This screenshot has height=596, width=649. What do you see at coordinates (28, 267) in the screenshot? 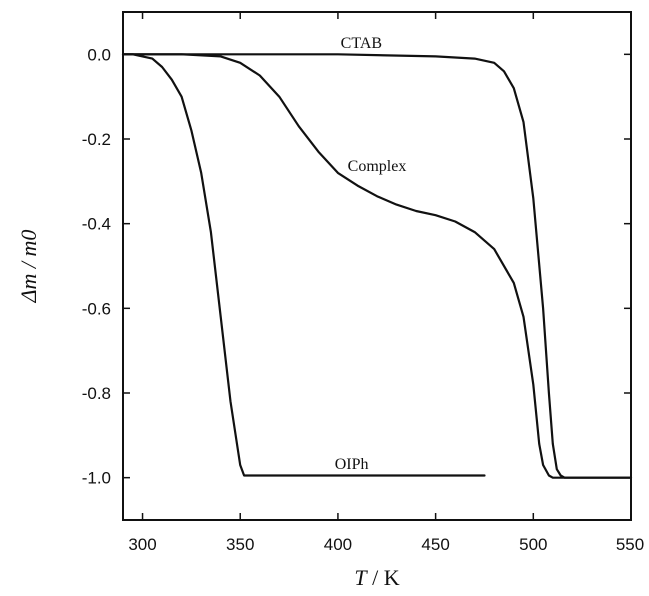
I see `y-axis-title: Δm / m0` at bounding box center [28, 267].